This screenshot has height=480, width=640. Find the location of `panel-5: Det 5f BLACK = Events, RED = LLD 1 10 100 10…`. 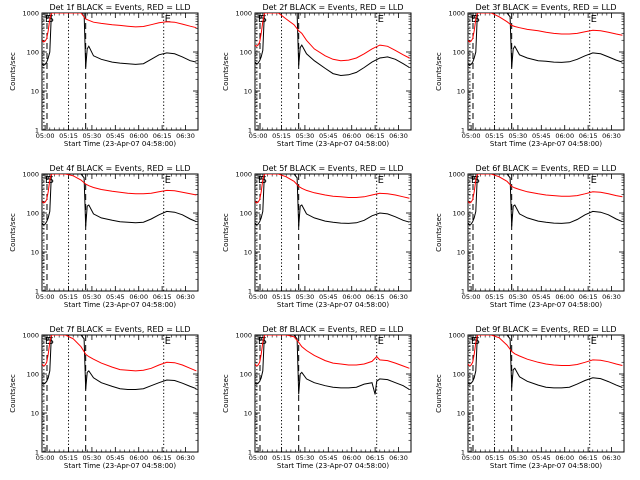

panel-5: Det 5f BLACK = Events, RED = LLD 1 10 100 10… is located at coordinates (317, 236).